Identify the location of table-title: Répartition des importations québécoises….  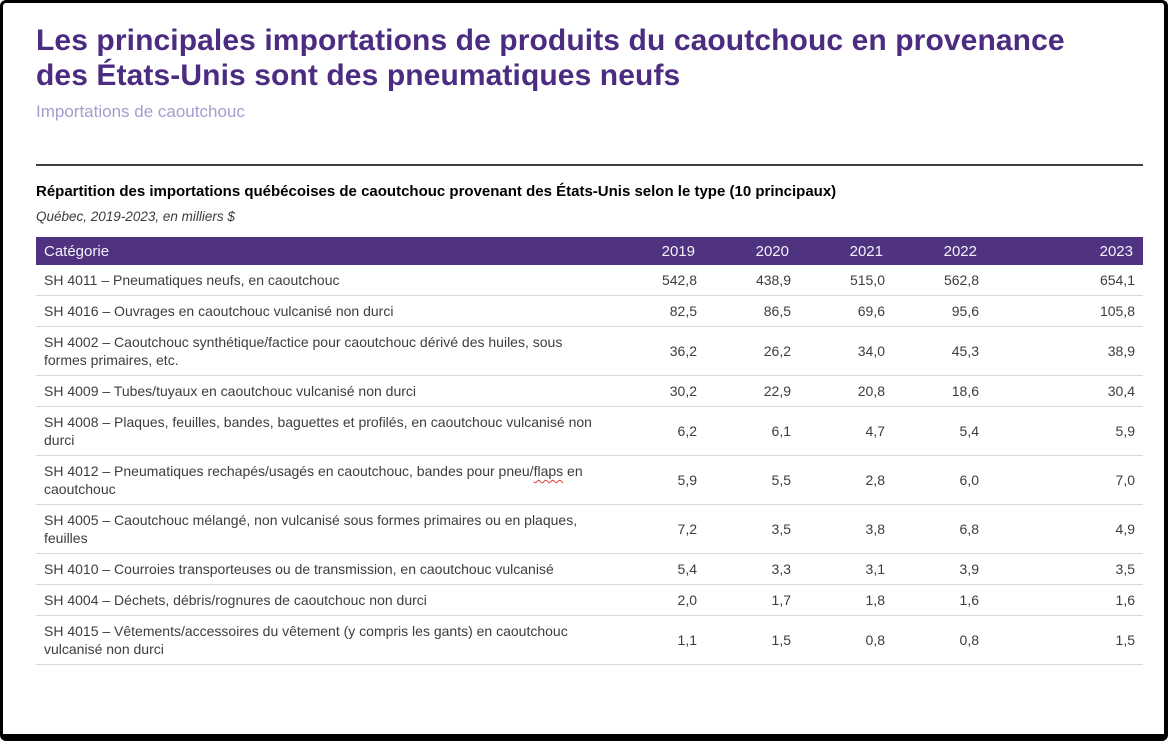
(436, 191).